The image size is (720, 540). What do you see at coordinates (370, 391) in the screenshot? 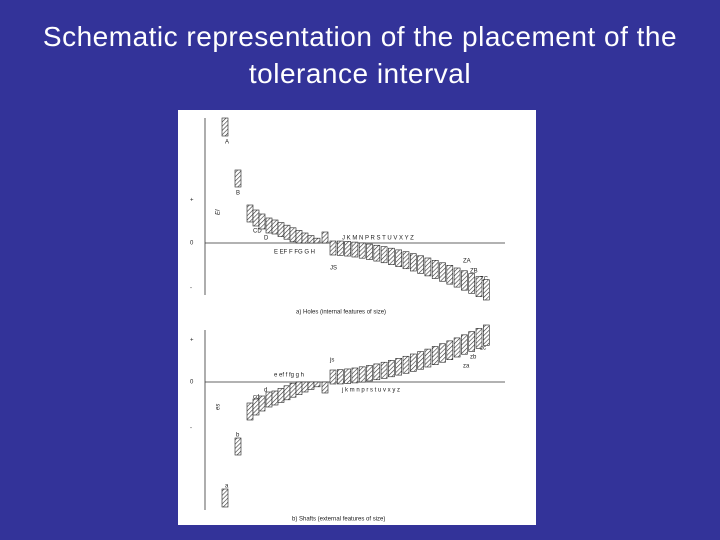
I see `letter: j k m n p r s t u v x y z` at bounding box center [370, 391].